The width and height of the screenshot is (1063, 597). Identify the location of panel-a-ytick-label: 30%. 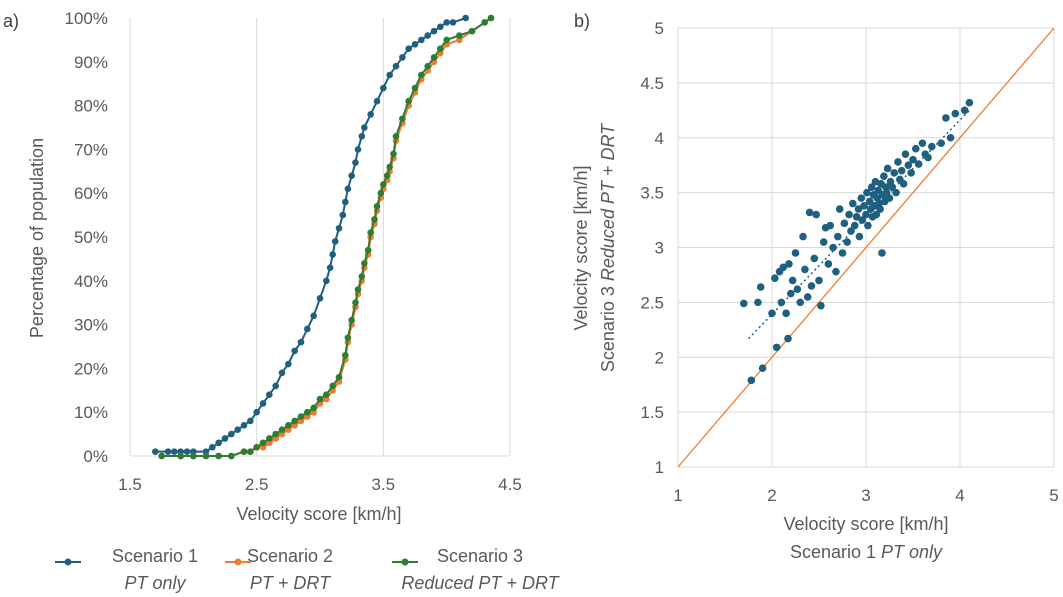
(91, 325).